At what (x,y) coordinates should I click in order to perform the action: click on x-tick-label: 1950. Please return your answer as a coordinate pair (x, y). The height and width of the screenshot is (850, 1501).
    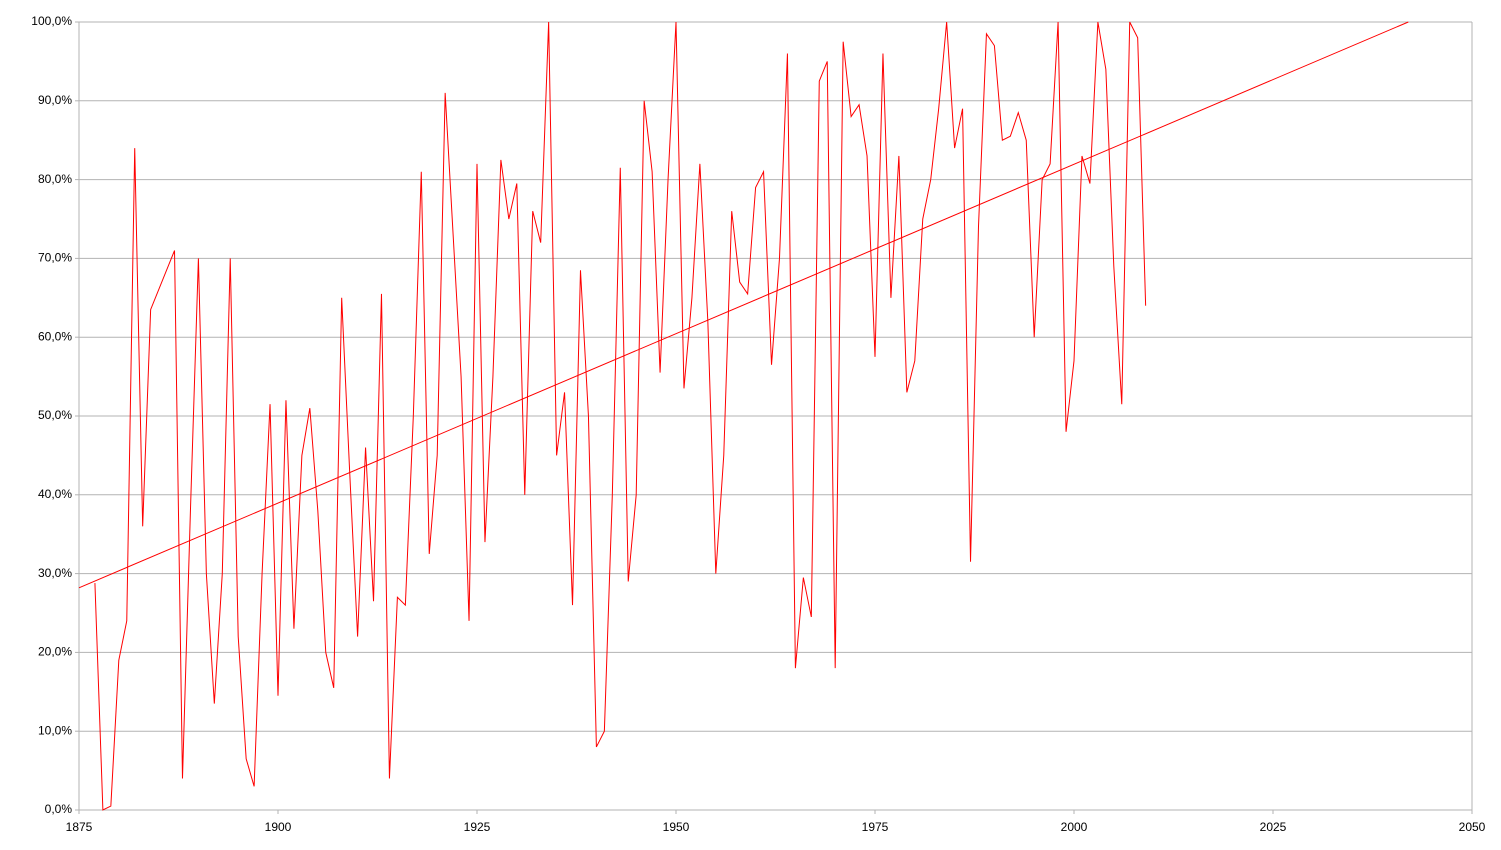
    Looking at the image, I should click on (676, 827).